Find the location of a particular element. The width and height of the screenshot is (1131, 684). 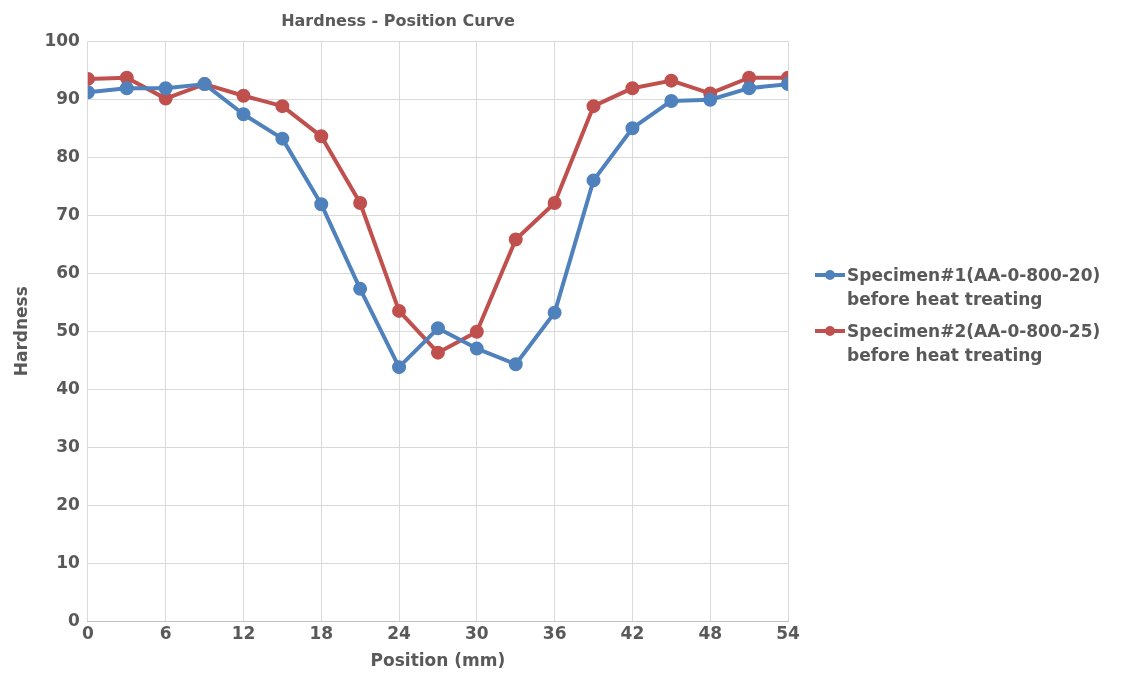

y-tick-label: 30 is located at coordinates (68, 445).